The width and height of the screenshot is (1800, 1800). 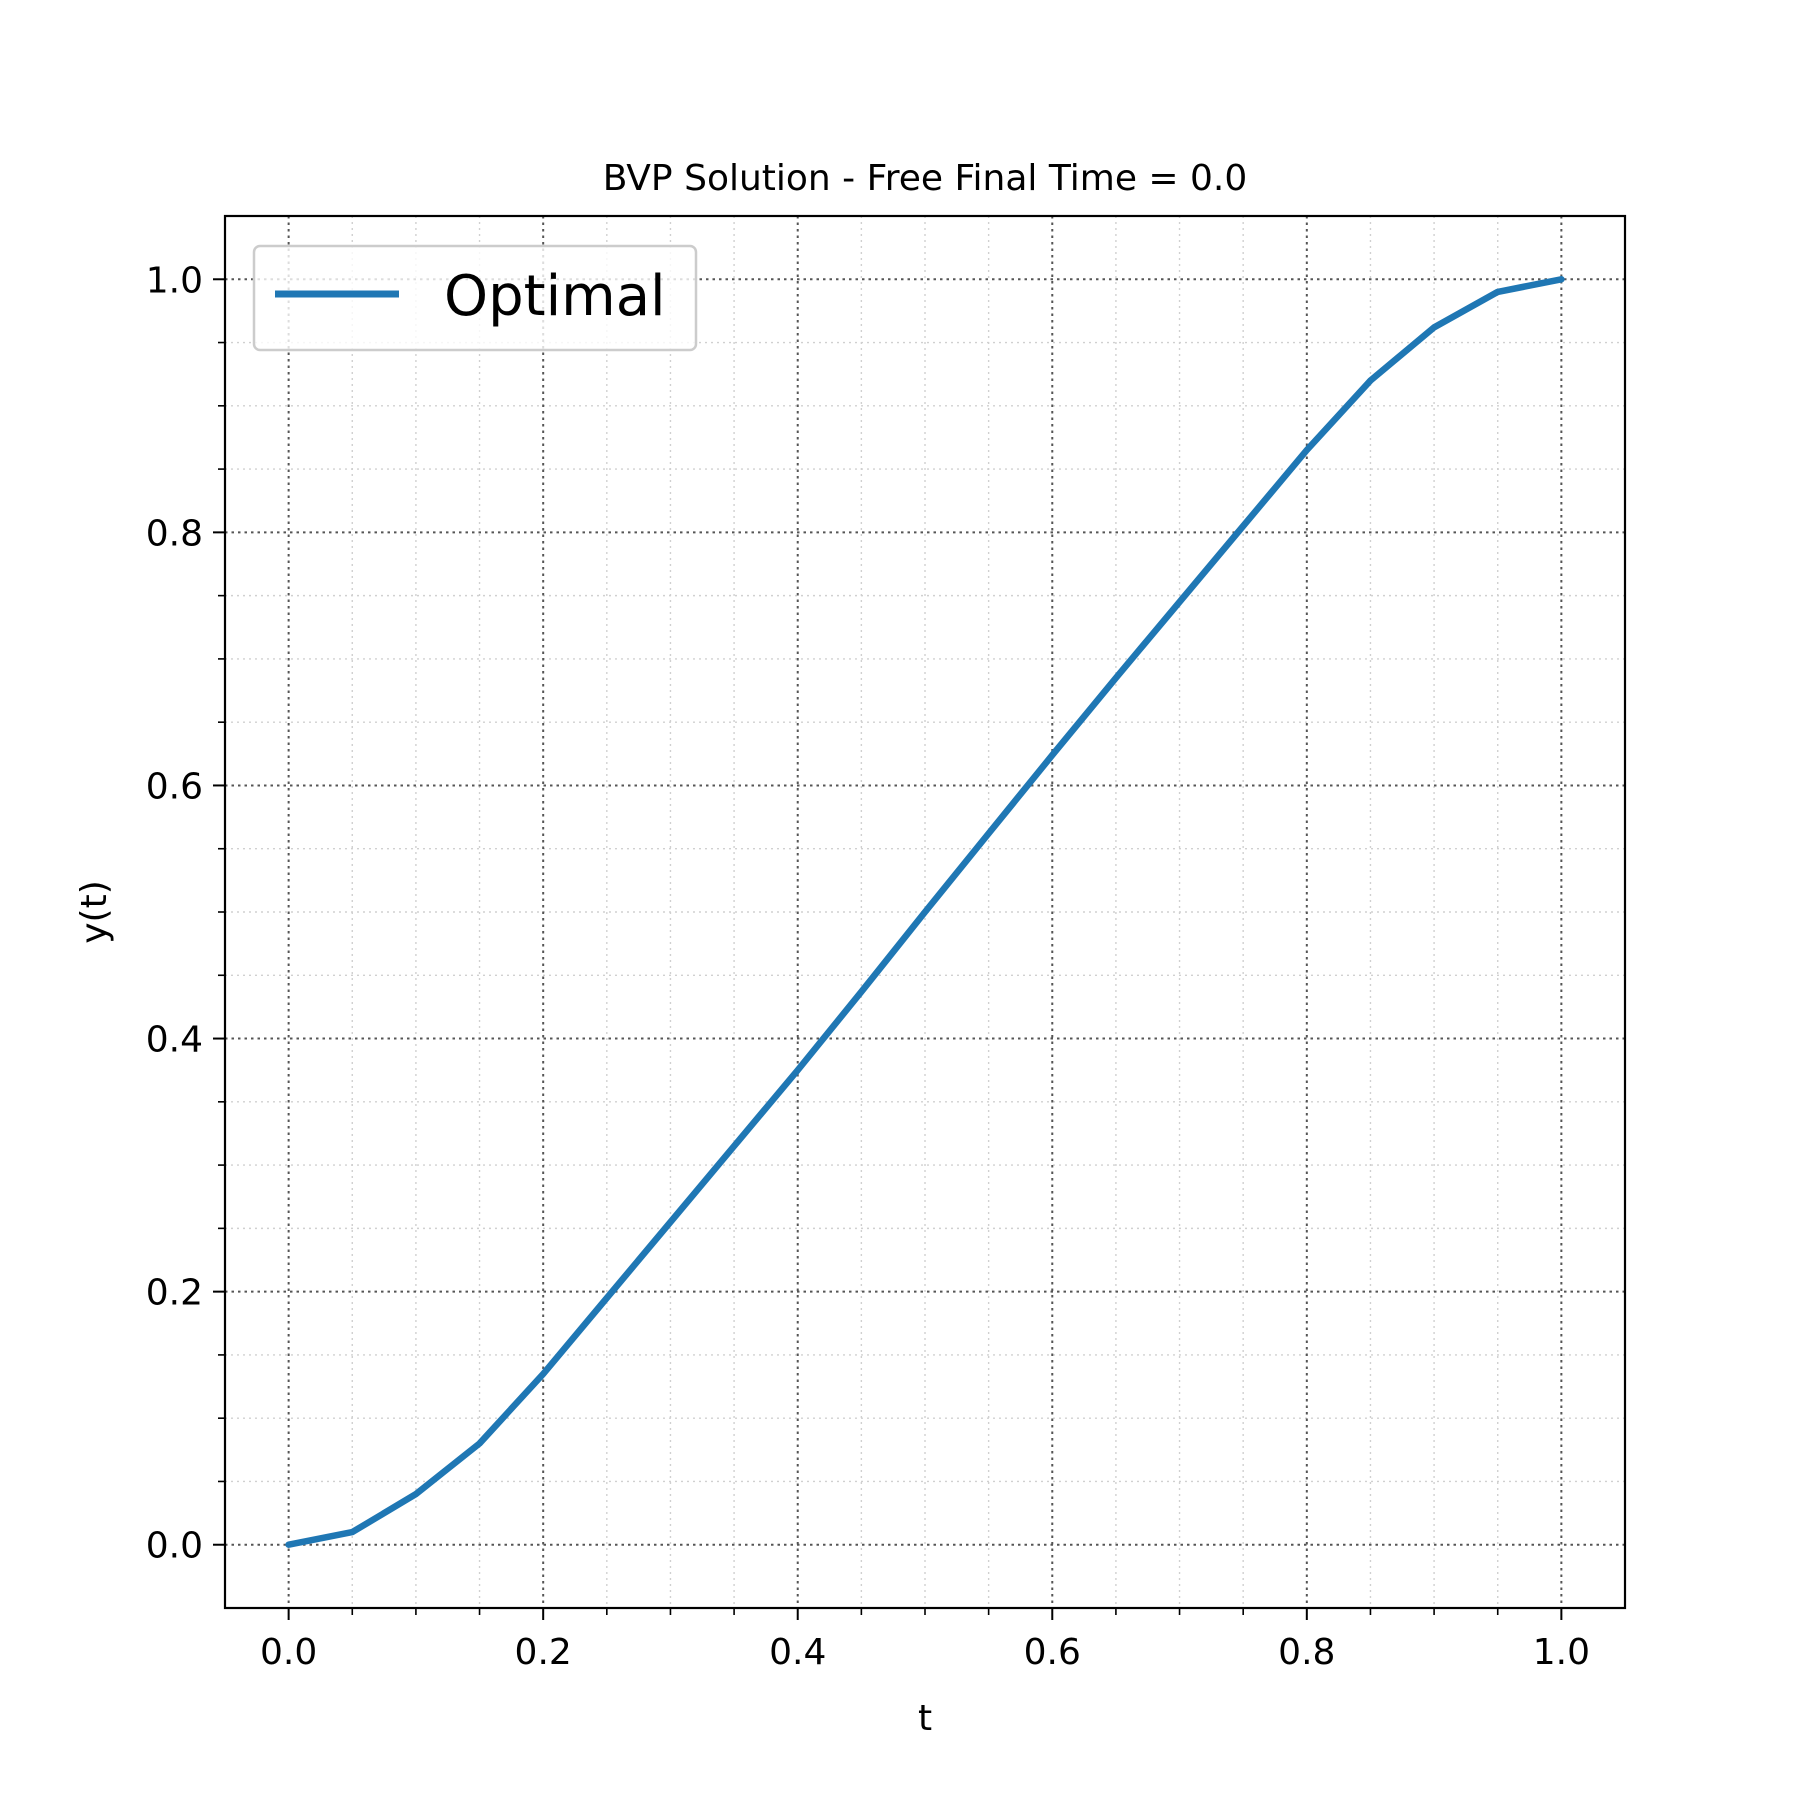 What do you see at coordinates (174, 1293) in the screenshot?
I see `y-tick-label: 0.2` at bounding box center [174, 1293].